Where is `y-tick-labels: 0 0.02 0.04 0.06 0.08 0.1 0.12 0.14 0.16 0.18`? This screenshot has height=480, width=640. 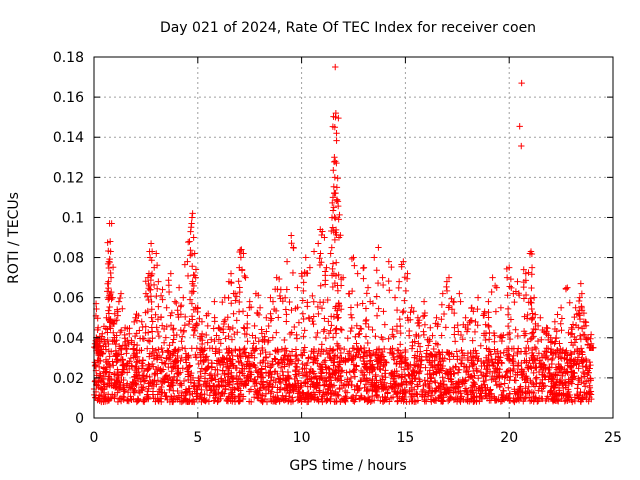 y-tick-labels: 0 0.02 0.04 0.06 0.08 0.1 0.12 0.14 0.16 0.18 is located at coordinates (68, 238).